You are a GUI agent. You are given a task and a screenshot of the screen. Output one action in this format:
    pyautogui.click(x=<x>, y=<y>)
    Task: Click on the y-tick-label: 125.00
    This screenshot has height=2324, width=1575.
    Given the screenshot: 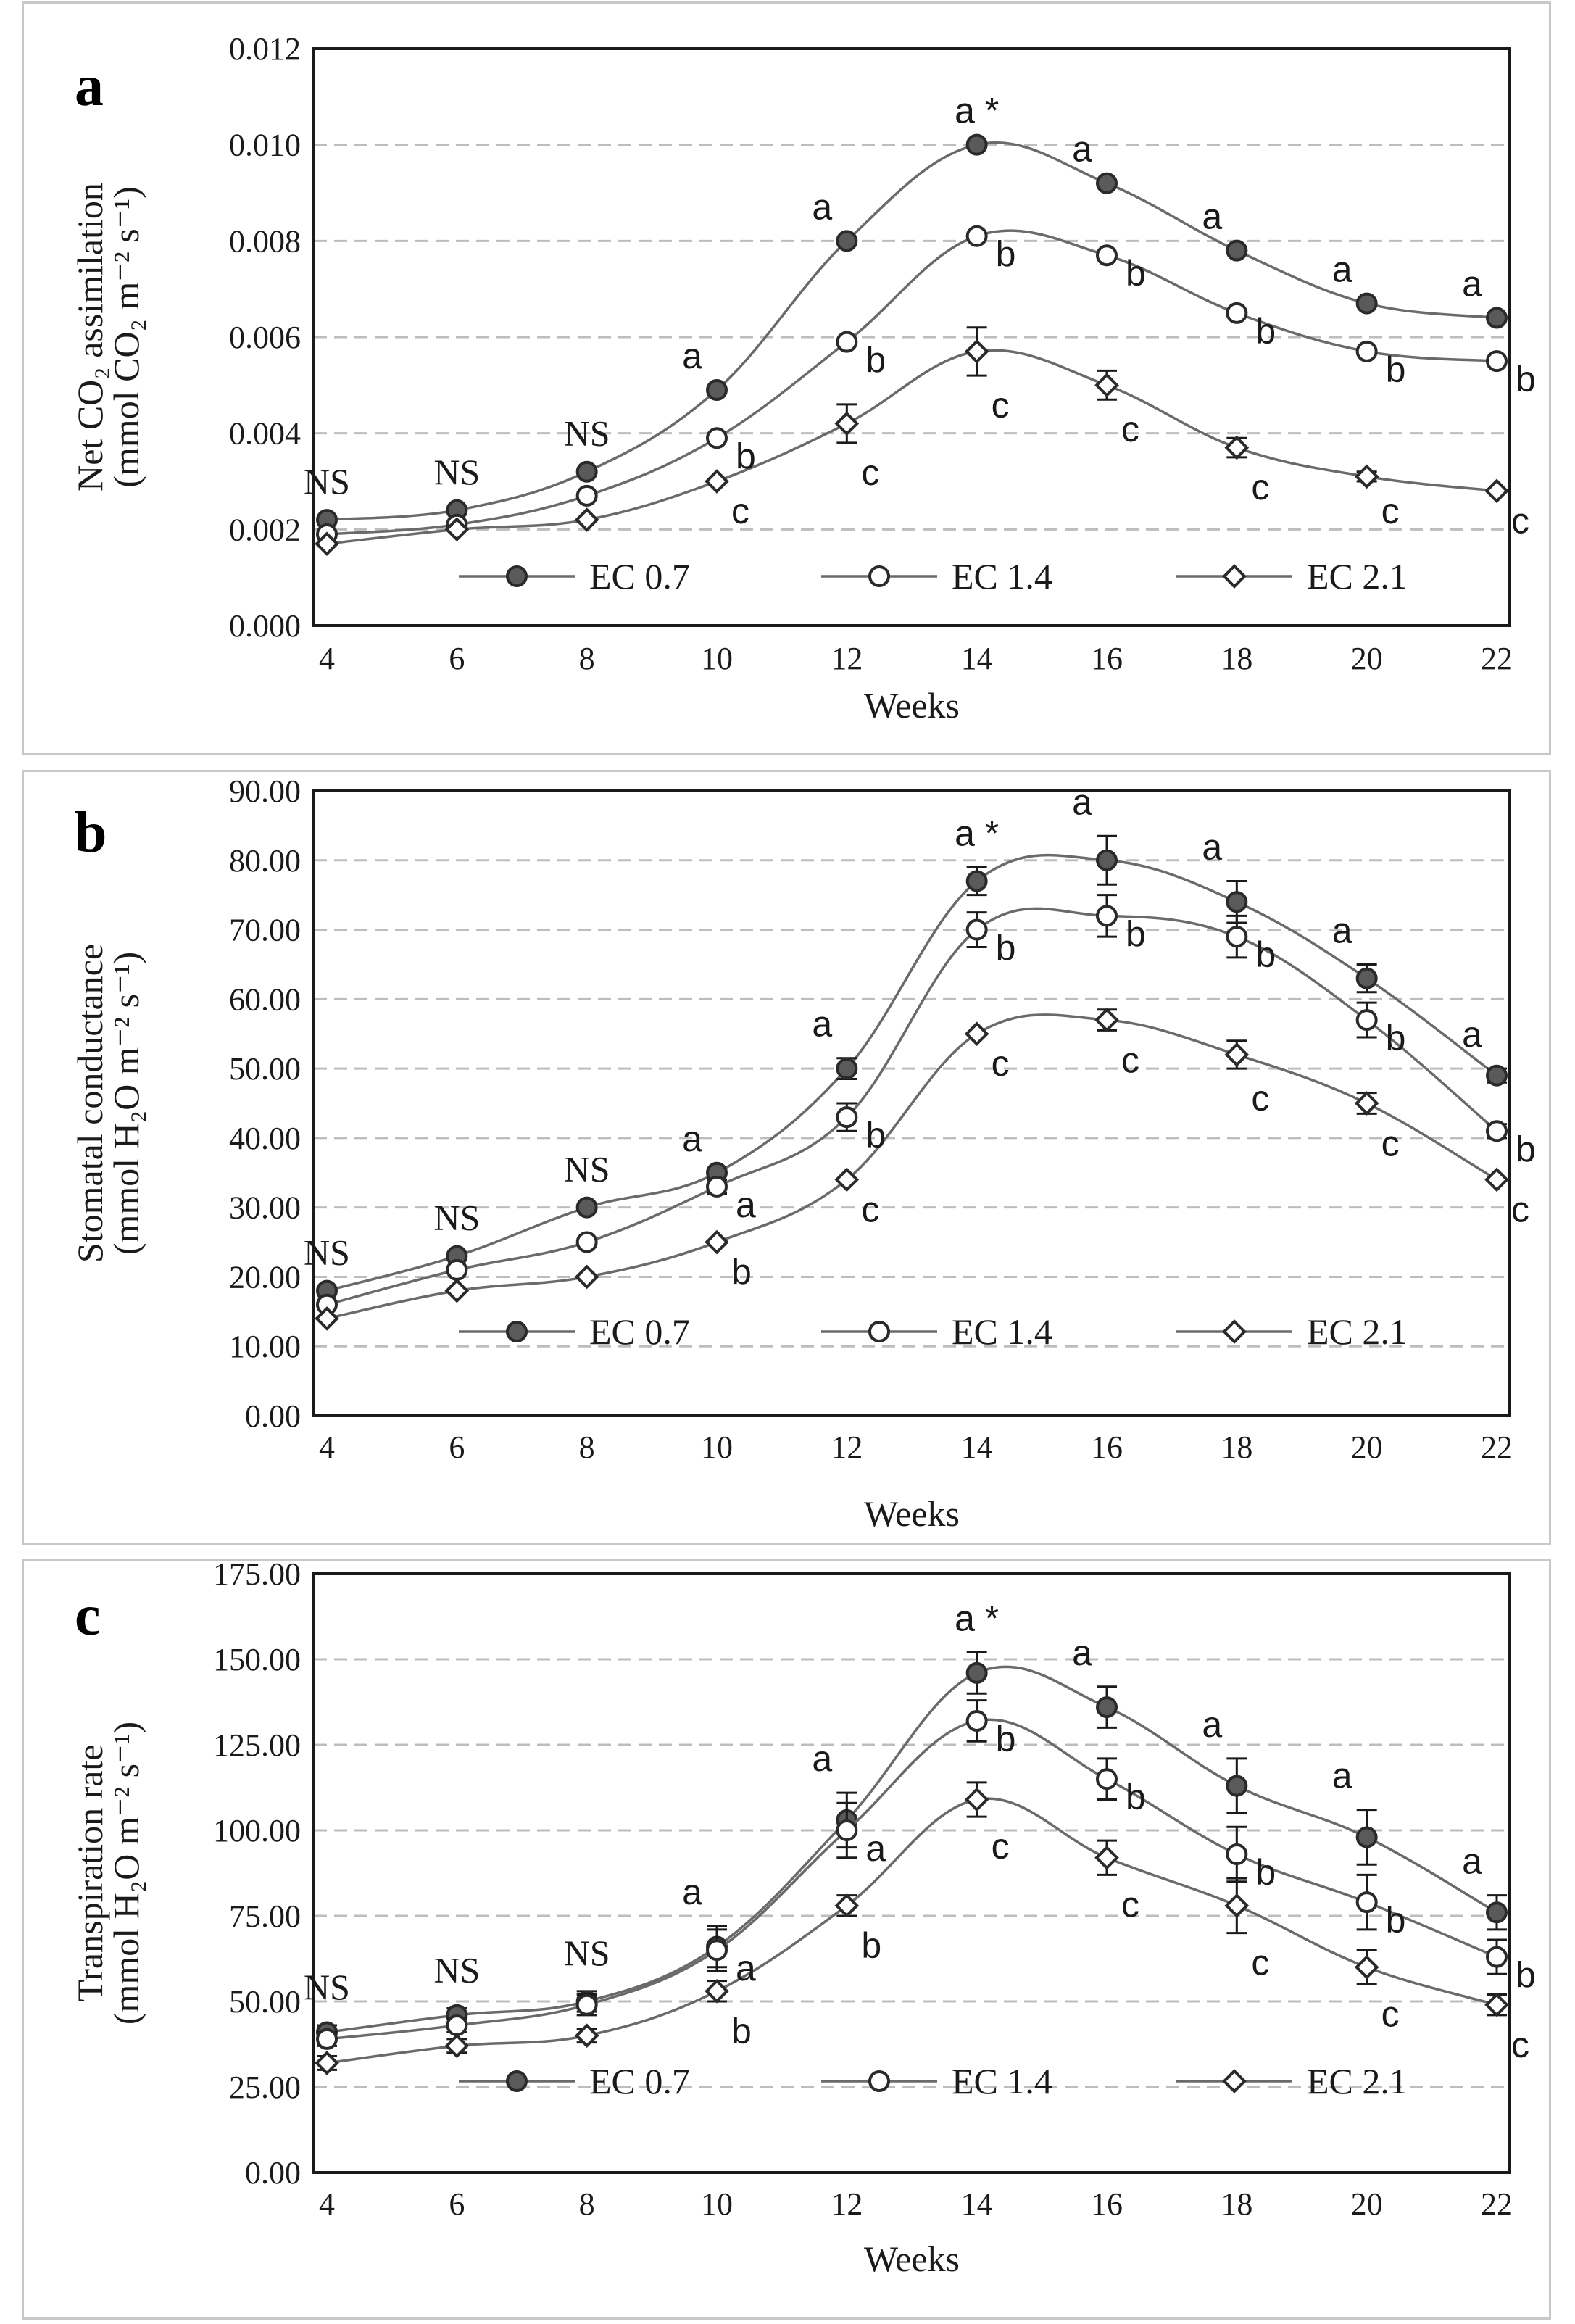 What is the action you would take?
    pyautogui.click(x=257, y=1745)
    